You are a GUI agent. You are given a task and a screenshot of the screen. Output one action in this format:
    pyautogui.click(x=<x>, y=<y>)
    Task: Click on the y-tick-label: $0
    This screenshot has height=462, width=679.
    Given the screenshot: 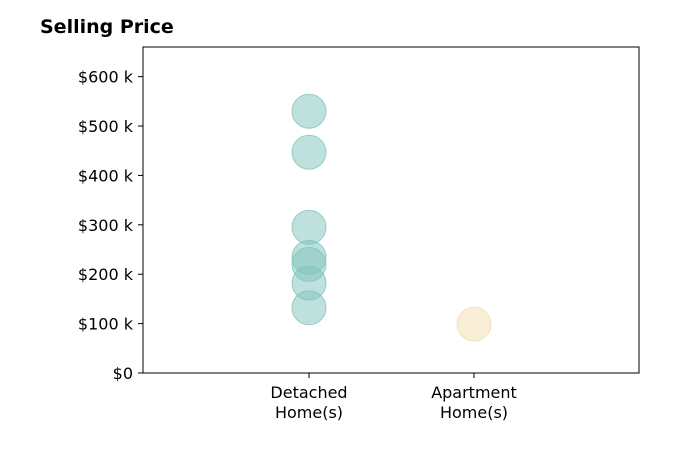 What is the action you would take?
    pyautogui.click(x=123, y=373)
    